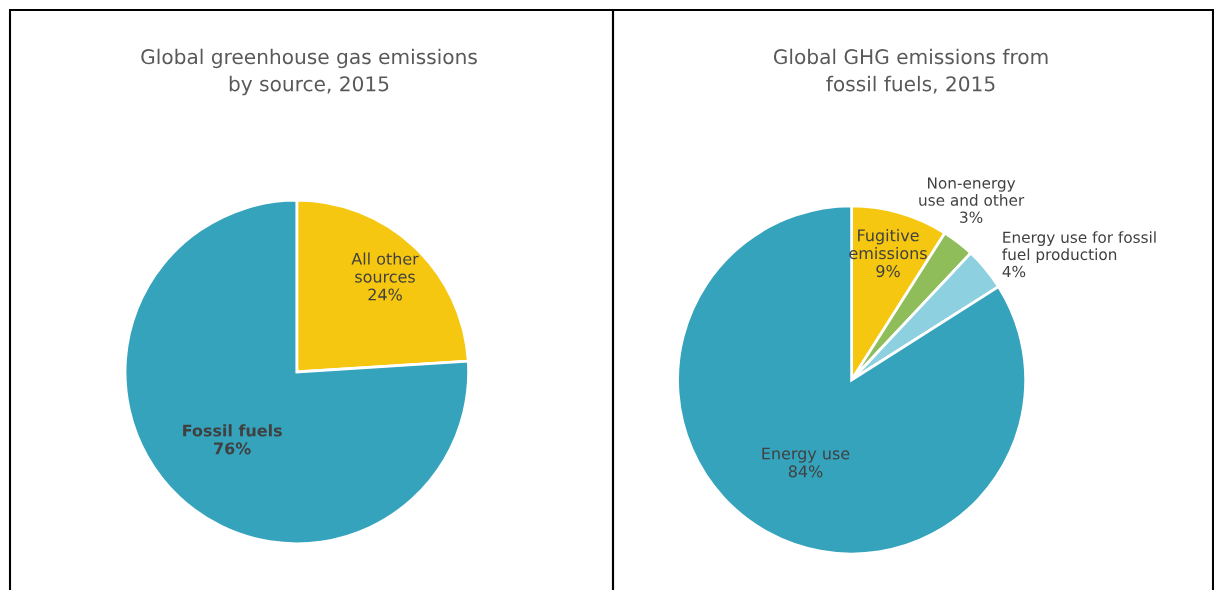 This screenshot has height=590, width=1214. What do you see at coordinates (972, 191) in the screenshot?
I see `slice-label: Non-energy use and other` at bounding box center [972, 191].